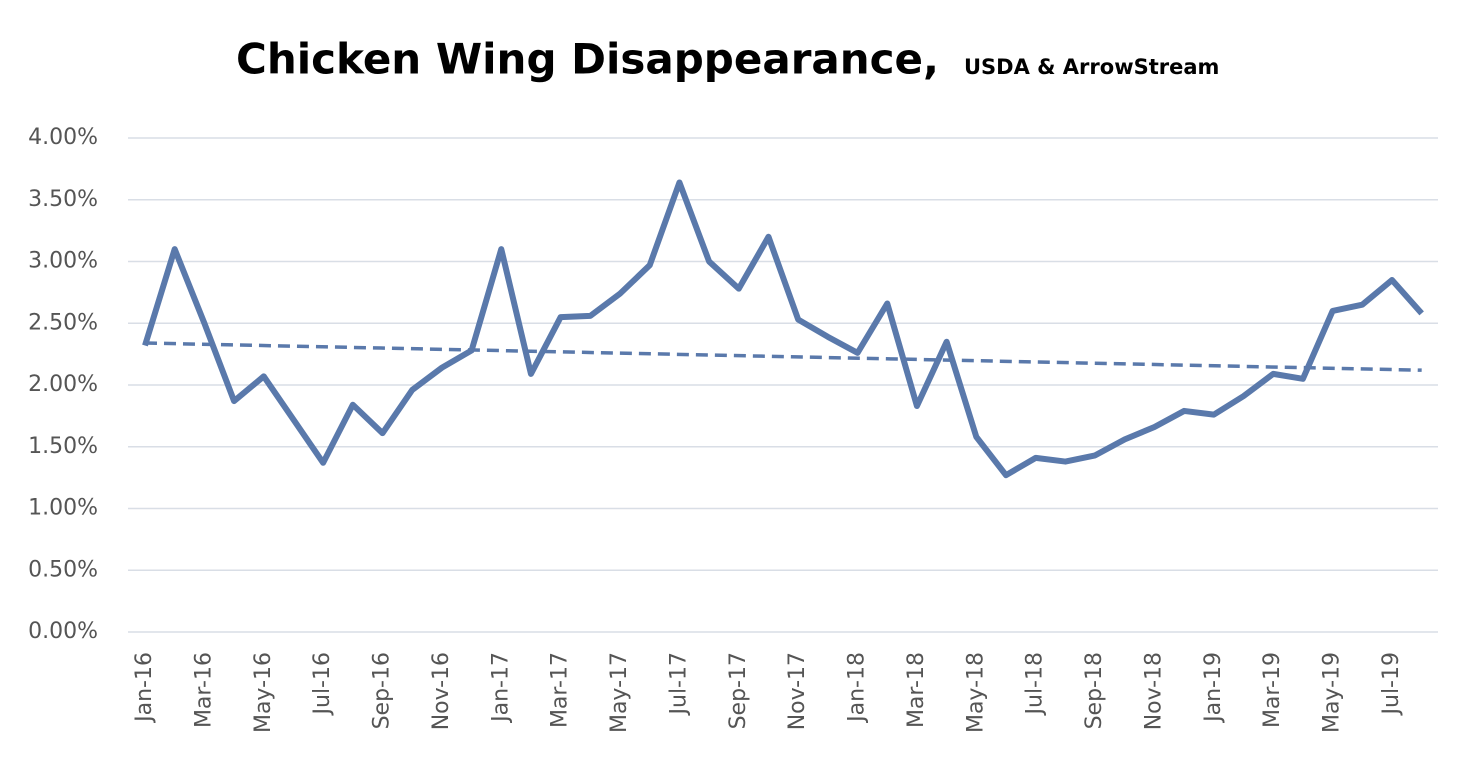 The width and height of the screenshot is (1474, 776). What do you see at coordinates (382, 690) in the screenshot?
I see `x-tick-label: Sep-16` at bounding box center [382, 690].